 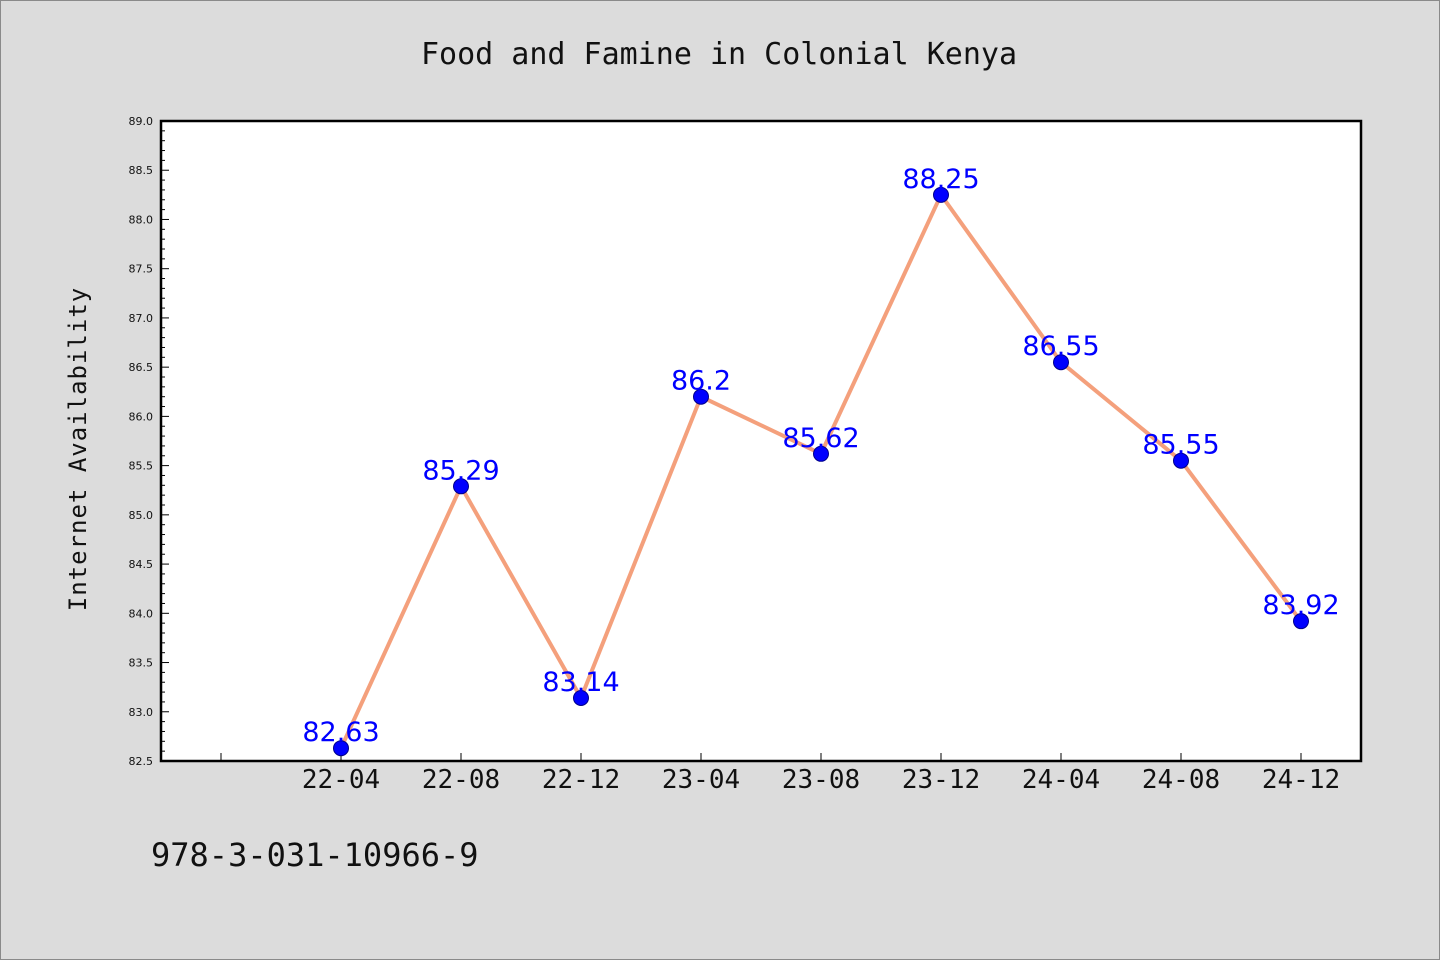 What do you see at coordinates (1060, 346) in the screenshot?
I see `data-label: 86.55` at bounding box center [1060, 346].